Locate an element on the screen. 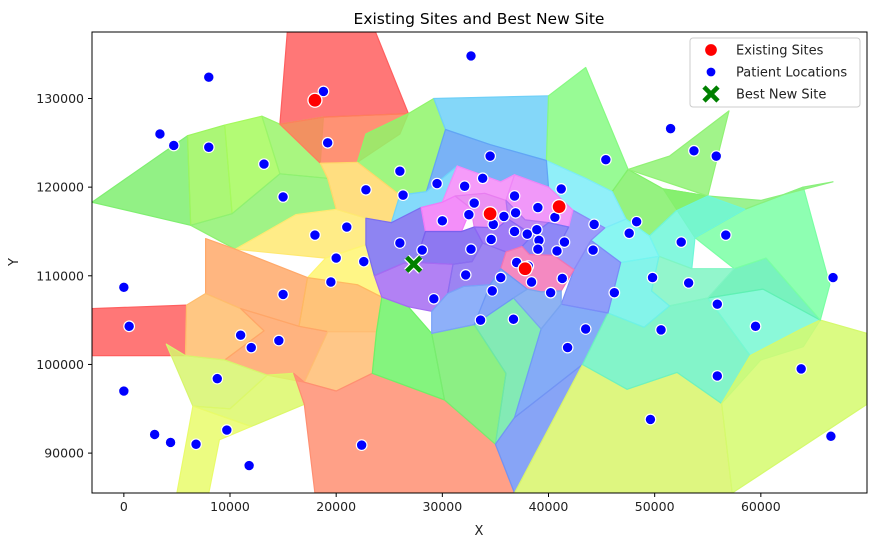 The width and height of the screenshot is (877, 547). y-tick-label: 90000 is located at coordinates (64, 453).